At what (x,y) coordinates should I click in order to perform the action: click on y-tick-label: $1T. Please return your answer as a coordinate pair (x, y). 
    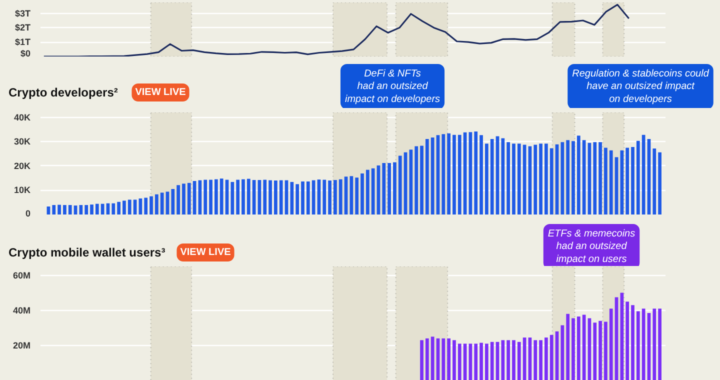
    Looking at the image, I should click on (22, 42).